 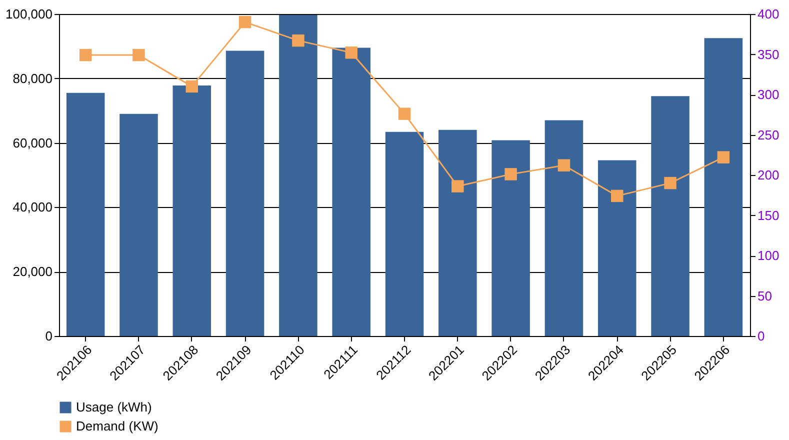 What do you see at coordinates (32, 78) in the screenshot?
I see `y-tick-label: 80,000` at bounding box center [32, 78].